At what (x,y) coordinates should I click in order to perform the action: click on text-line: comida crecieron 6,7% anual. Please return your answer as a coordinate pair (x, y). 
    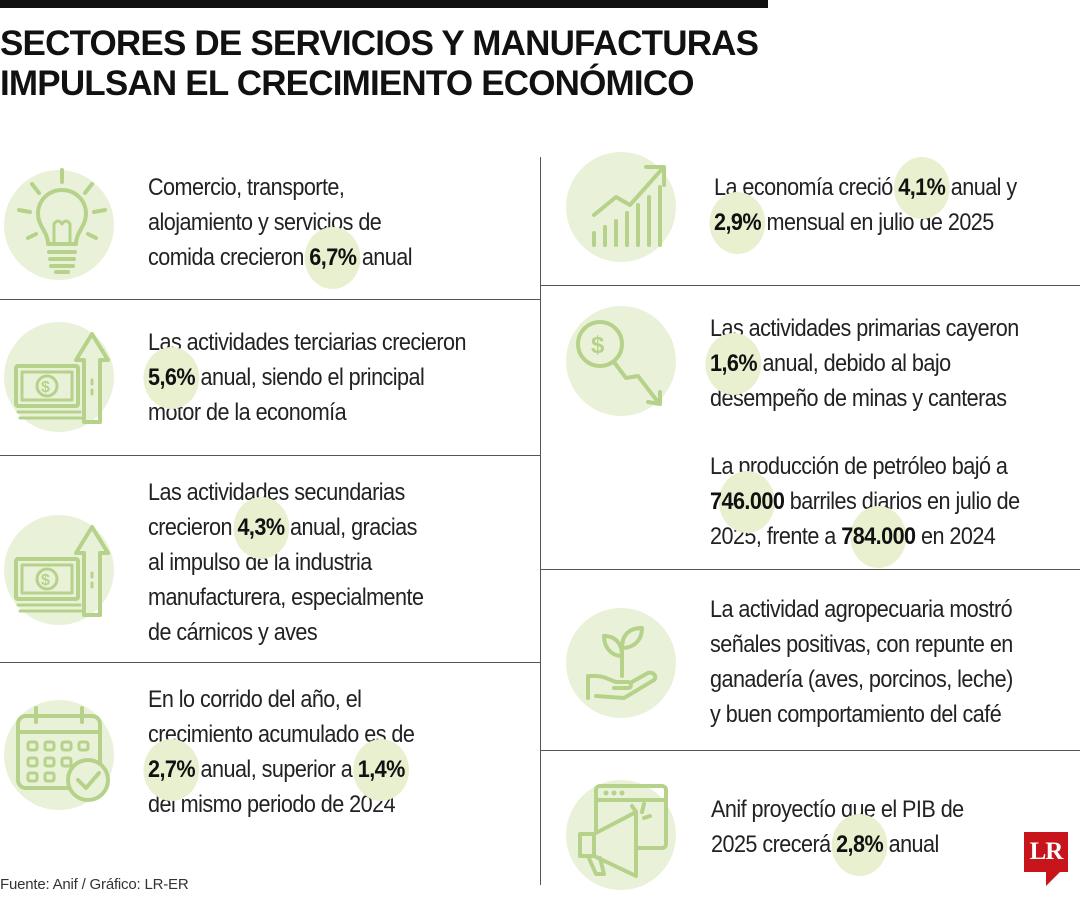
    Looking at the image, I should click on (280, 257).